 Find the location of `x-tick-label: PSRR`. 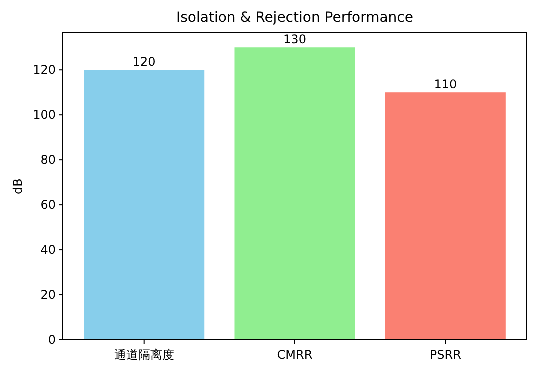

x-tick-label: PSRR is located at coordinates (446, 355).